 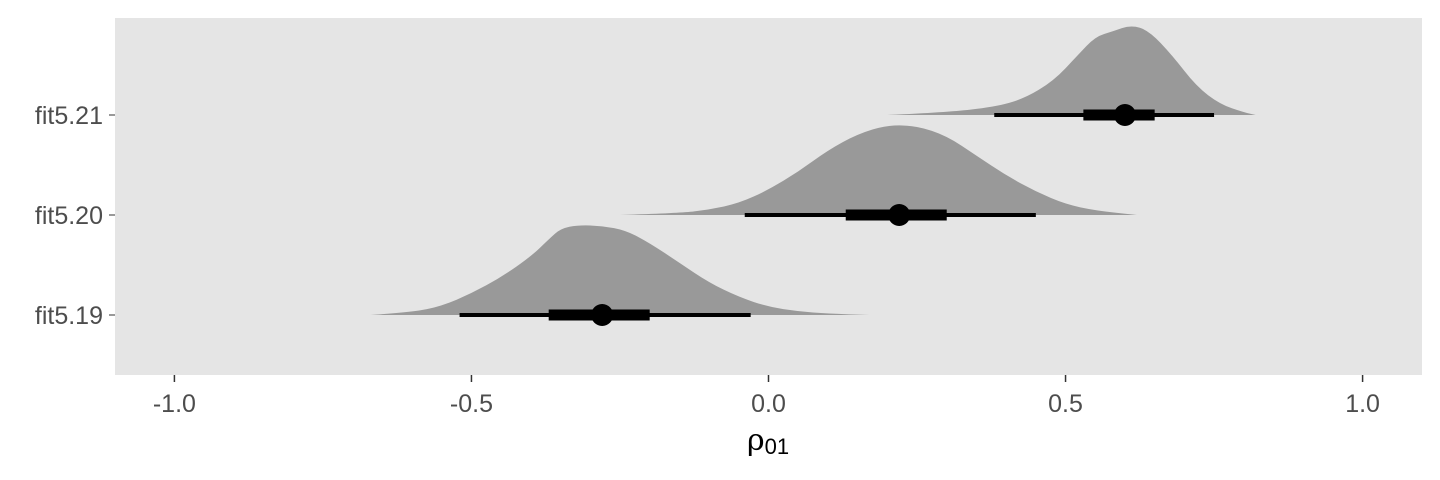 I want to click on x-axis-title-subscript: 01, so click(x=777, y=446).